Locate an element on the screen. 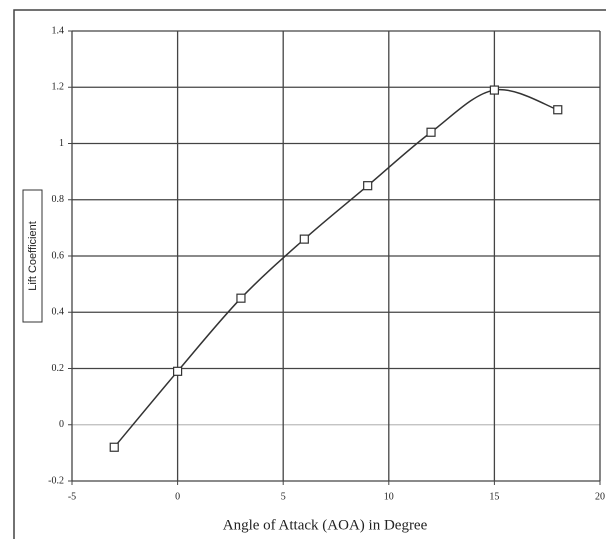 This screenshot has width=606, height=539. y-tick-label: -0.2 is located at coordinates (56, 480).